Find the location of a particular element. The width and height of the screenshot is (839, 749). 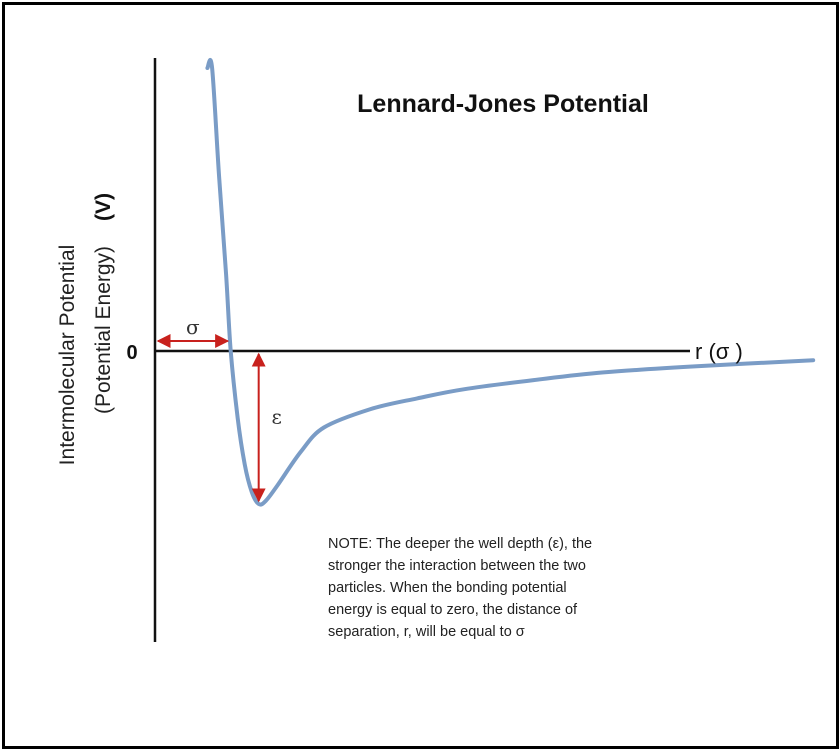

chart-title: Lennard-Jones Potential is located at coordinates (503, 104).